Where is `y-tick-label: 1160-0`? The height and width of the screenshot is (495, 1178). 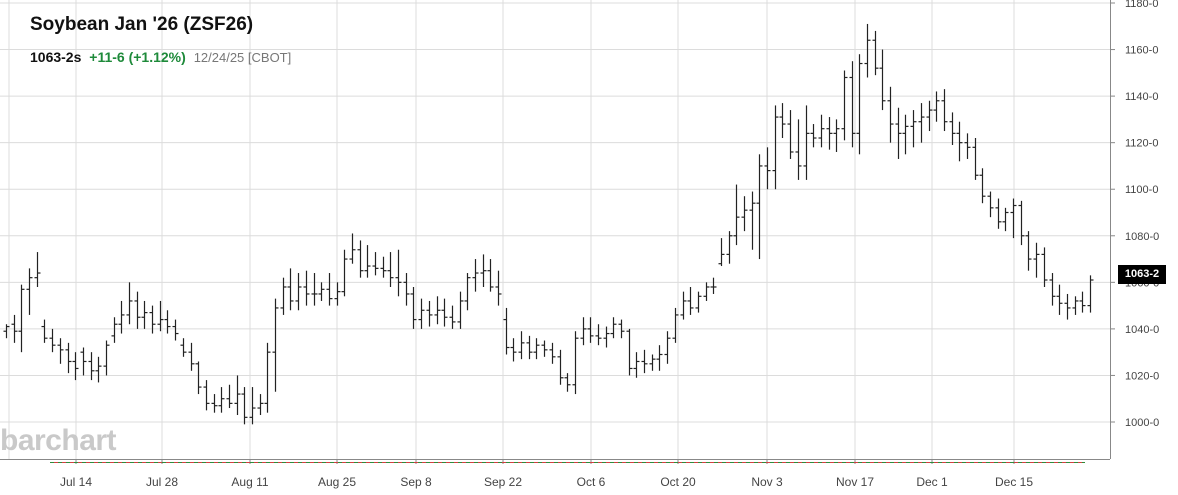 y-tick-label: 1160-0 is located at coordinates (1141, 51).